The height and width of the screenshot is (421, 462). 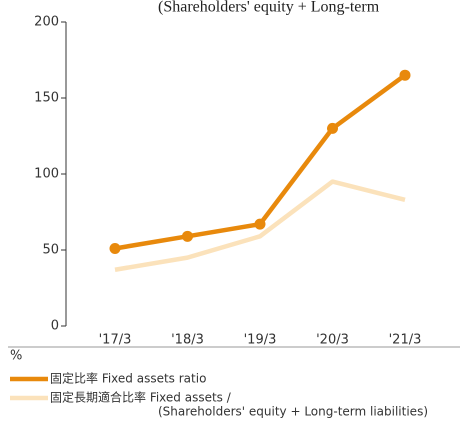 What do you see at coordinates (187, 340) in the screenshot?
I see `x-tick-label: '18/3` at bounding box center [187, 340].